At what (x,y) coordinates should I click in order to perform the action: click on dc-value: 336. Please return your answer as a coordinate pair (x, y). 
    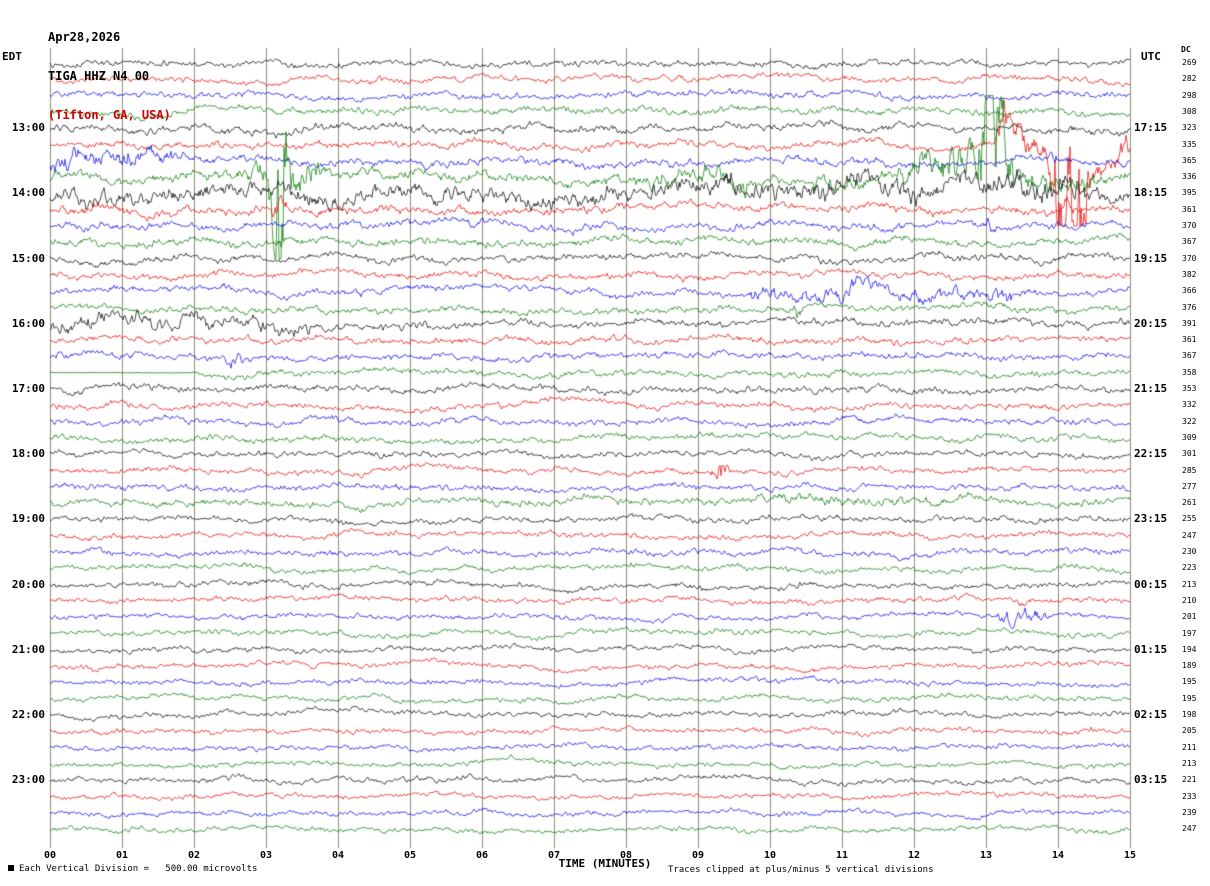
    Looking at the image, I should click on (1189, 177).